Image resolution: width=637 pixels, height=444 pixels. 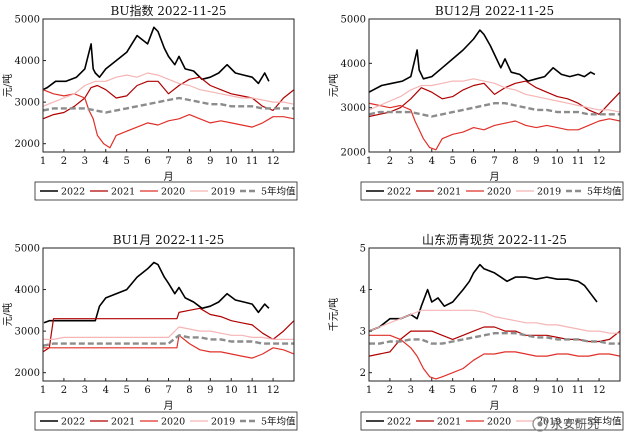 I want to click on y-tick-label: 4, so click(x=363, y=290).